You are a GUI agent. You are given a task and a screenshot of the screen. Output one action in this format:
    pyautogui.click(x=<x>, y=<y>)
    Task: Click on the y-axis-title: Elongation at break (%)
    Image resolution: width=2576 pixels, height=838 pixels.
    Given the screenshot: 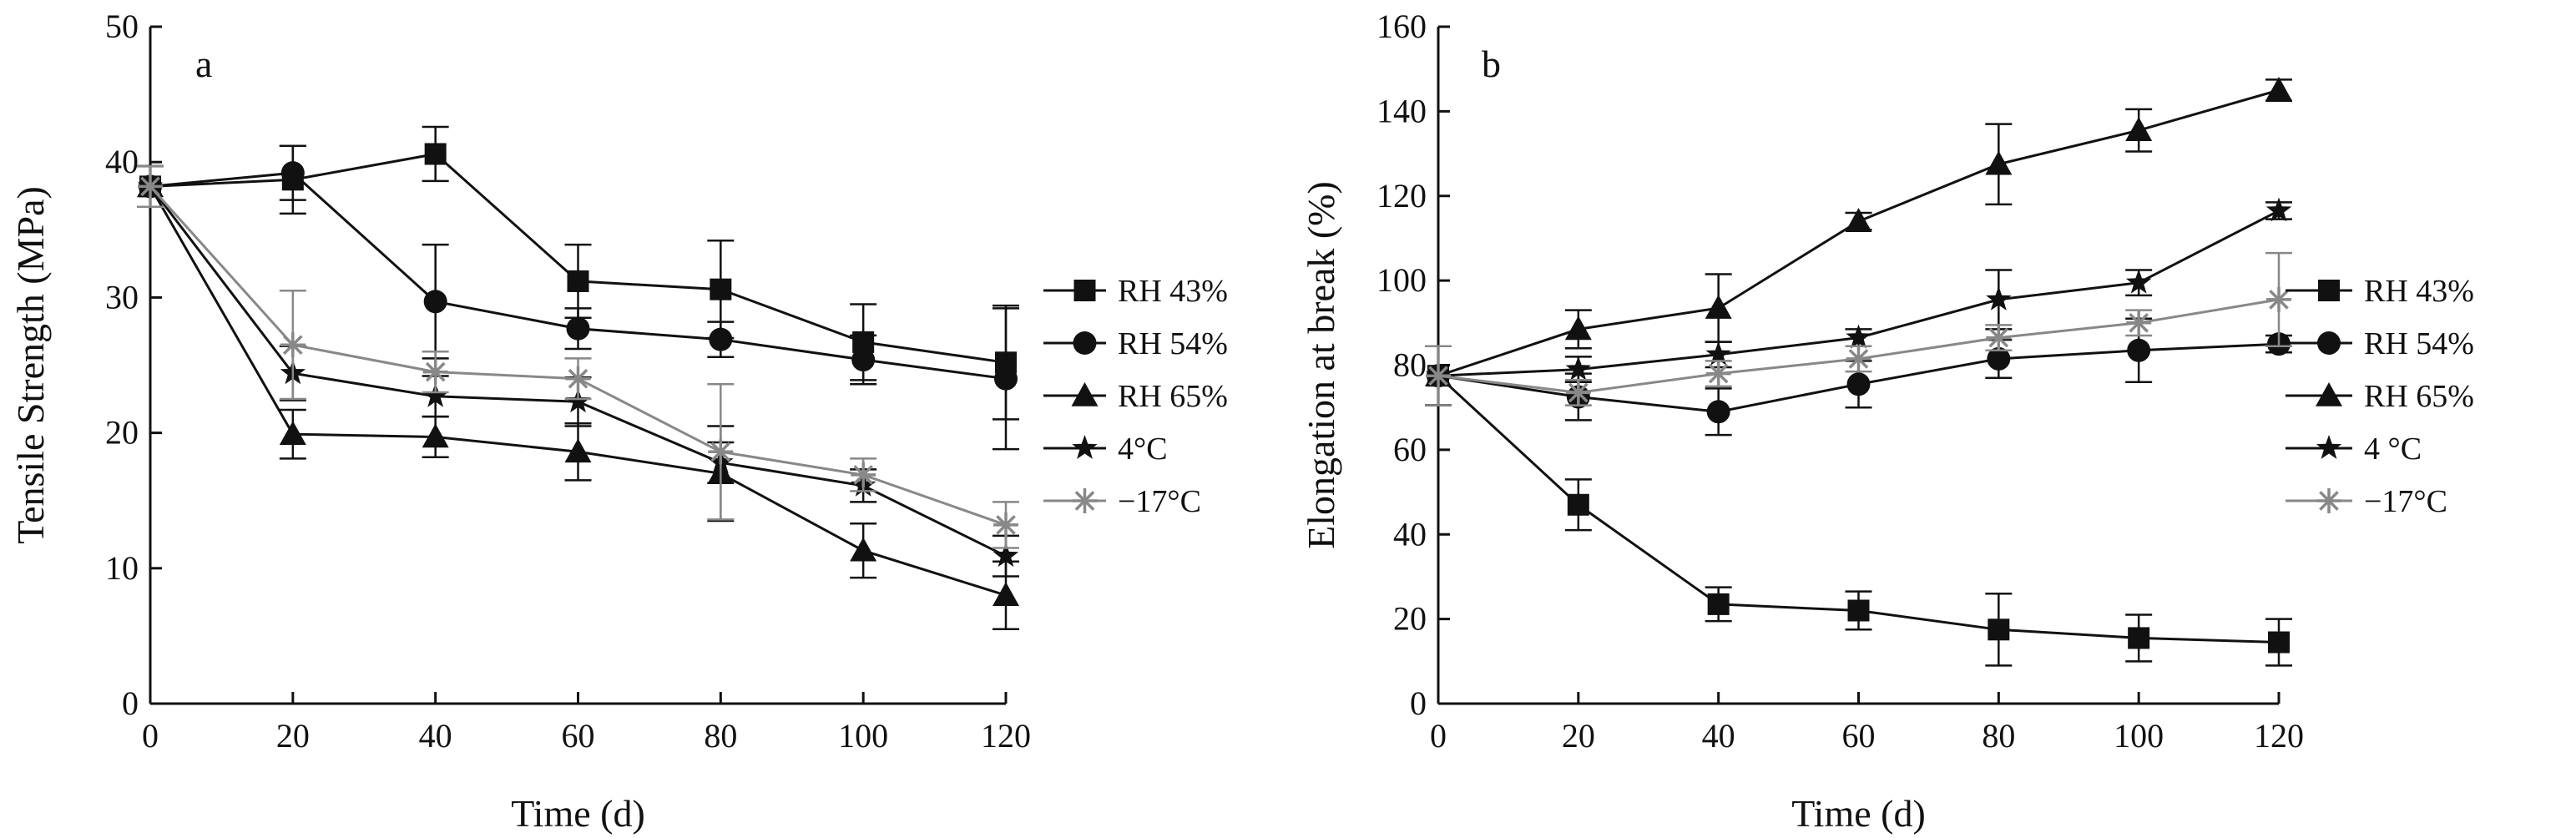 What is the action you would take?
    pyautogui.click(x=1321, y=365)
    